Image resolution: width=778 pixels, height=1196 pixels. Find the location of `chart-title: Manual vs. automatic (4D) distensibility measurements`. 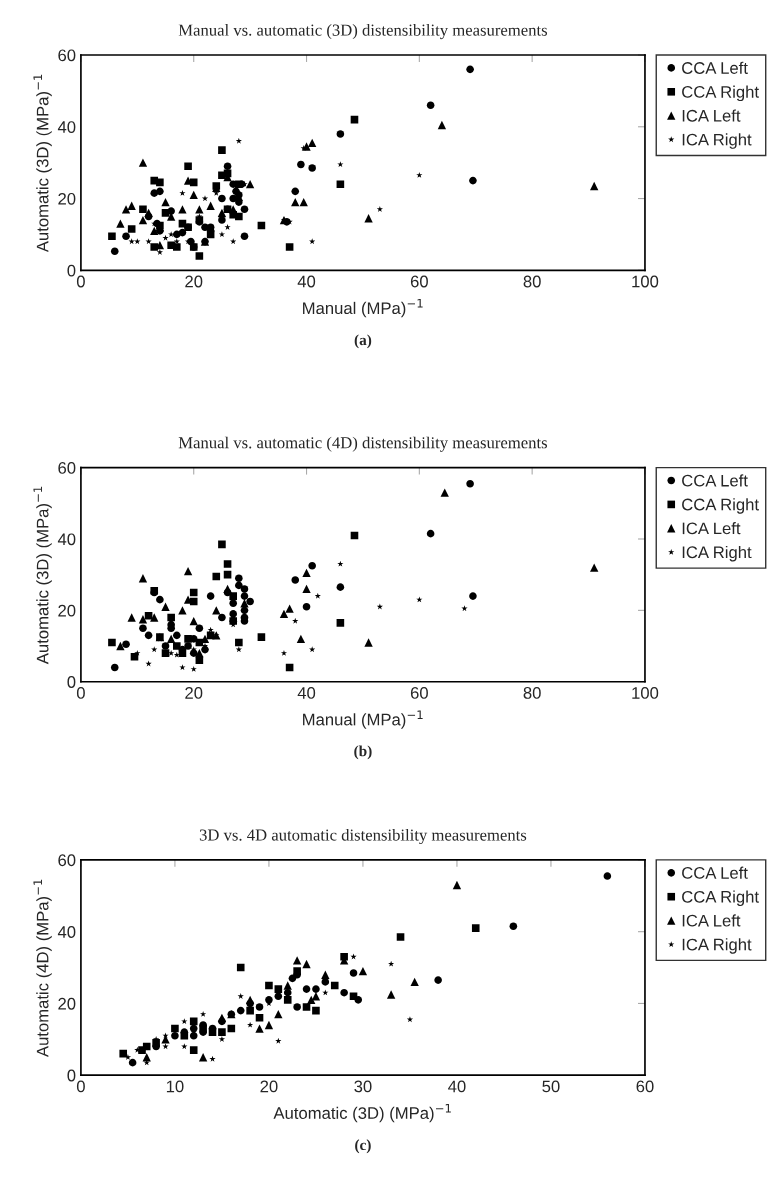

chart-title: Manual vs. automatic (4D) distensibility measurements is located at coordinates (363, 444).